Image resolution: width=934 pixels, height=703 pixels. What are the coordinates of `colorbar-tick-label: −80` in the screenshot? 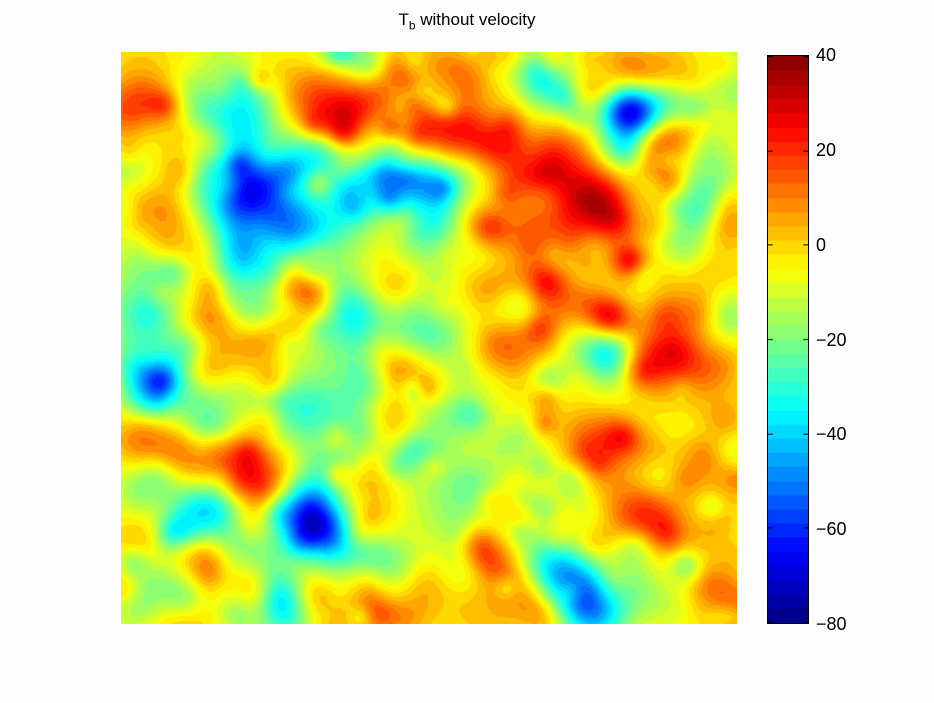 It's located at (831, 624).